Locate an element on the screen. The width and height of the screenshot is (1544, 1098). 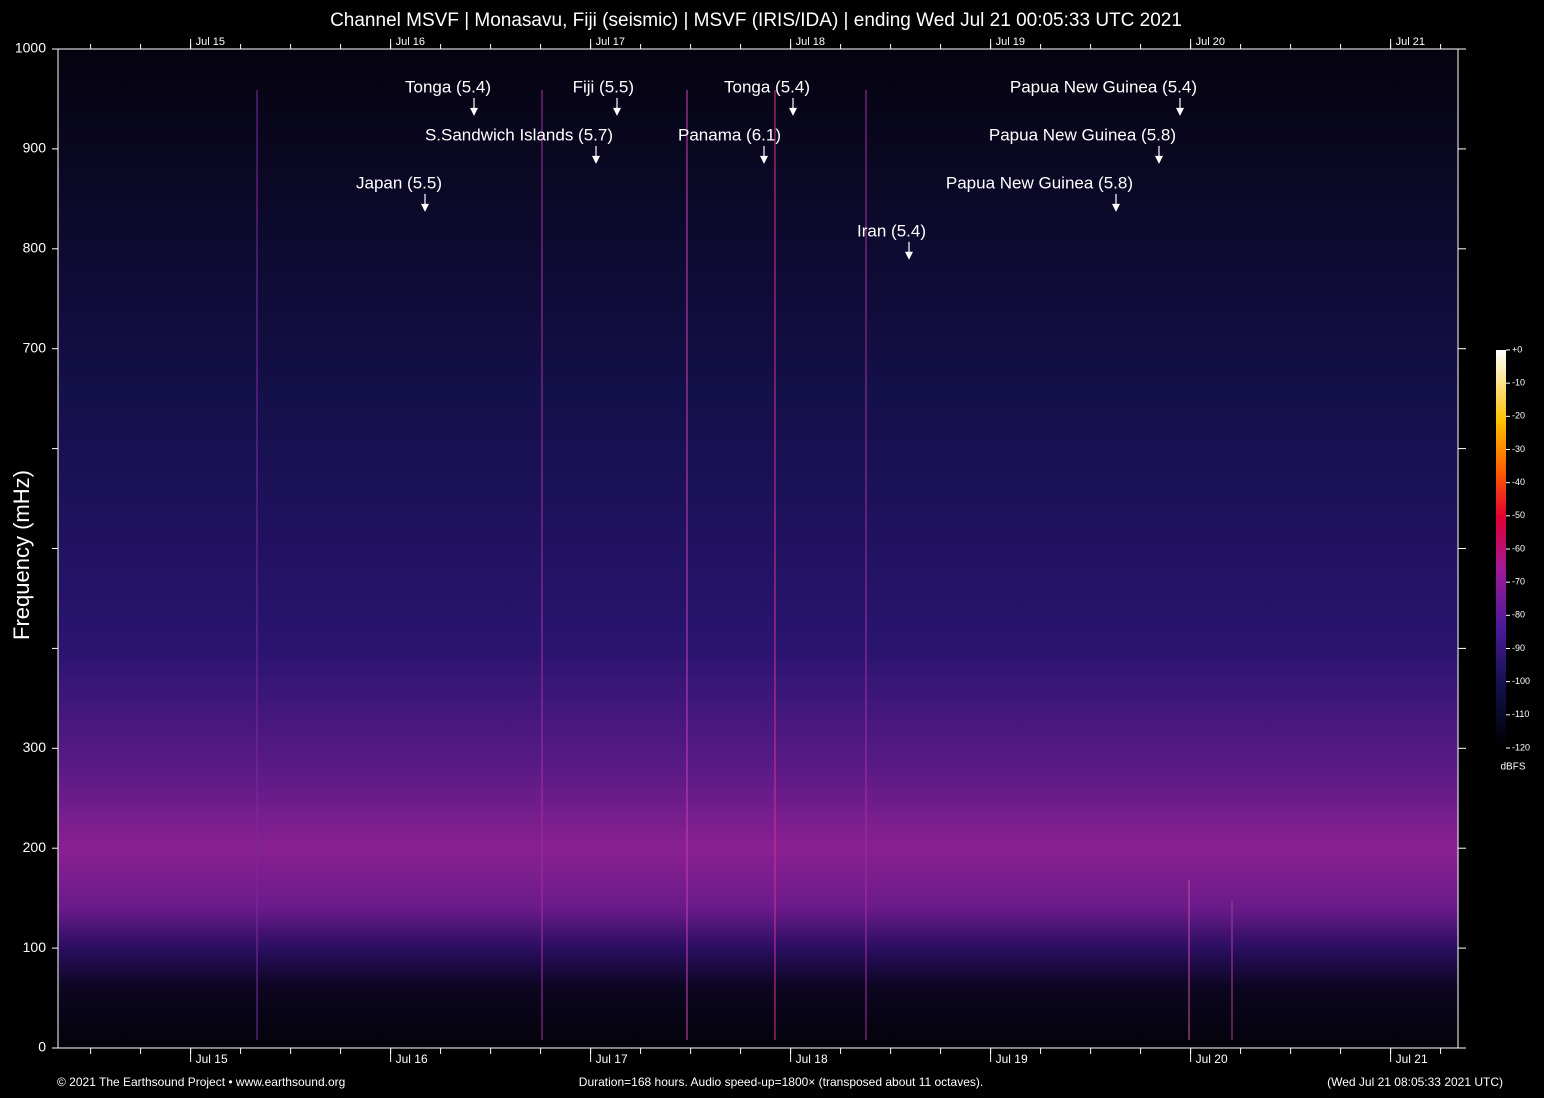
x-tick-label-top: Jul 18 is located at coordinates (810, 42).